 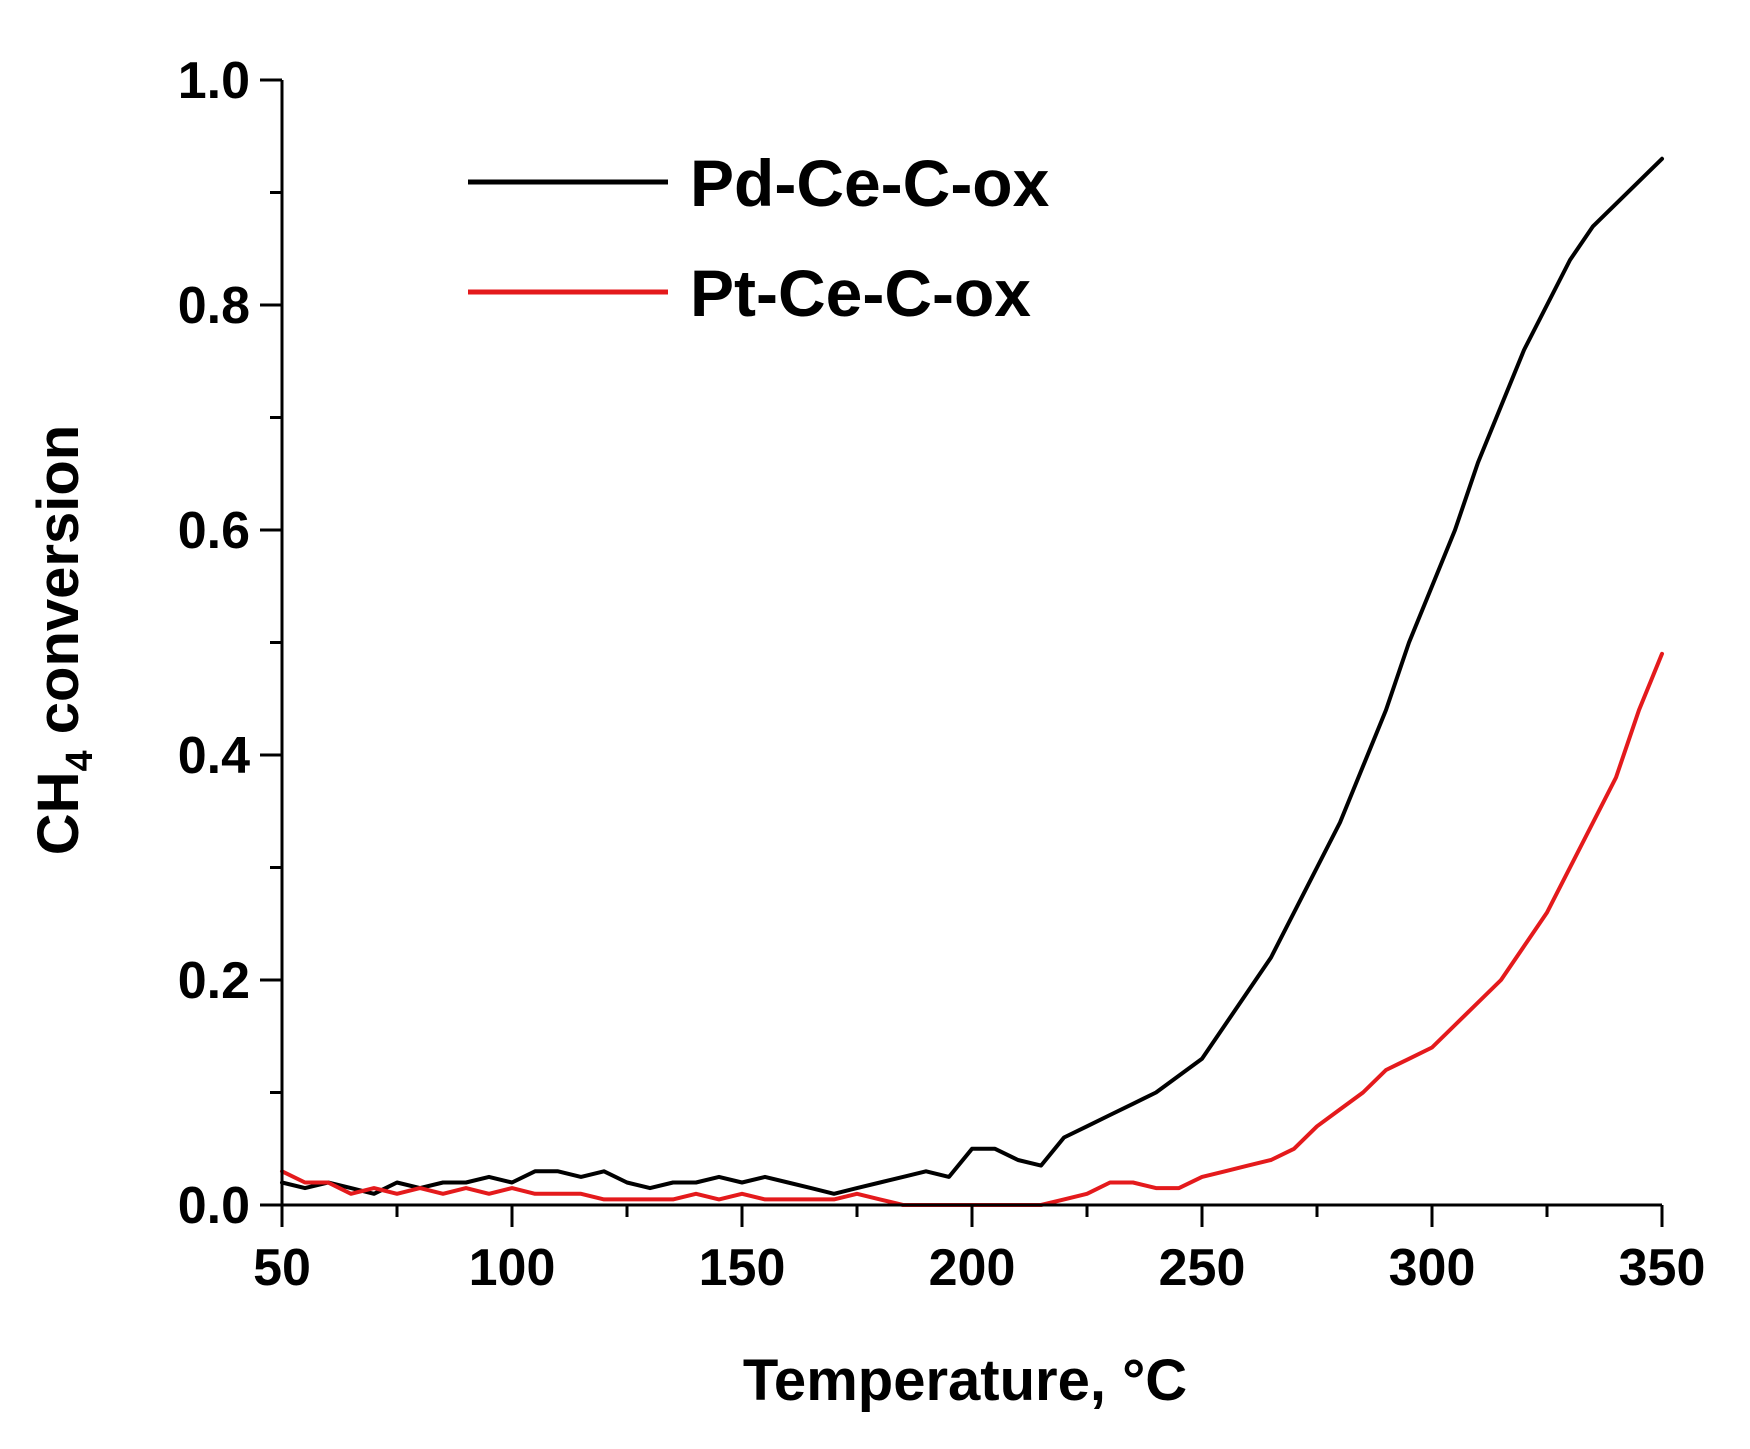 What do you see at coordinates (282, 1268) in the screenshot?
I see `x-tick-label: 50` at bounding box center [282, 1268].